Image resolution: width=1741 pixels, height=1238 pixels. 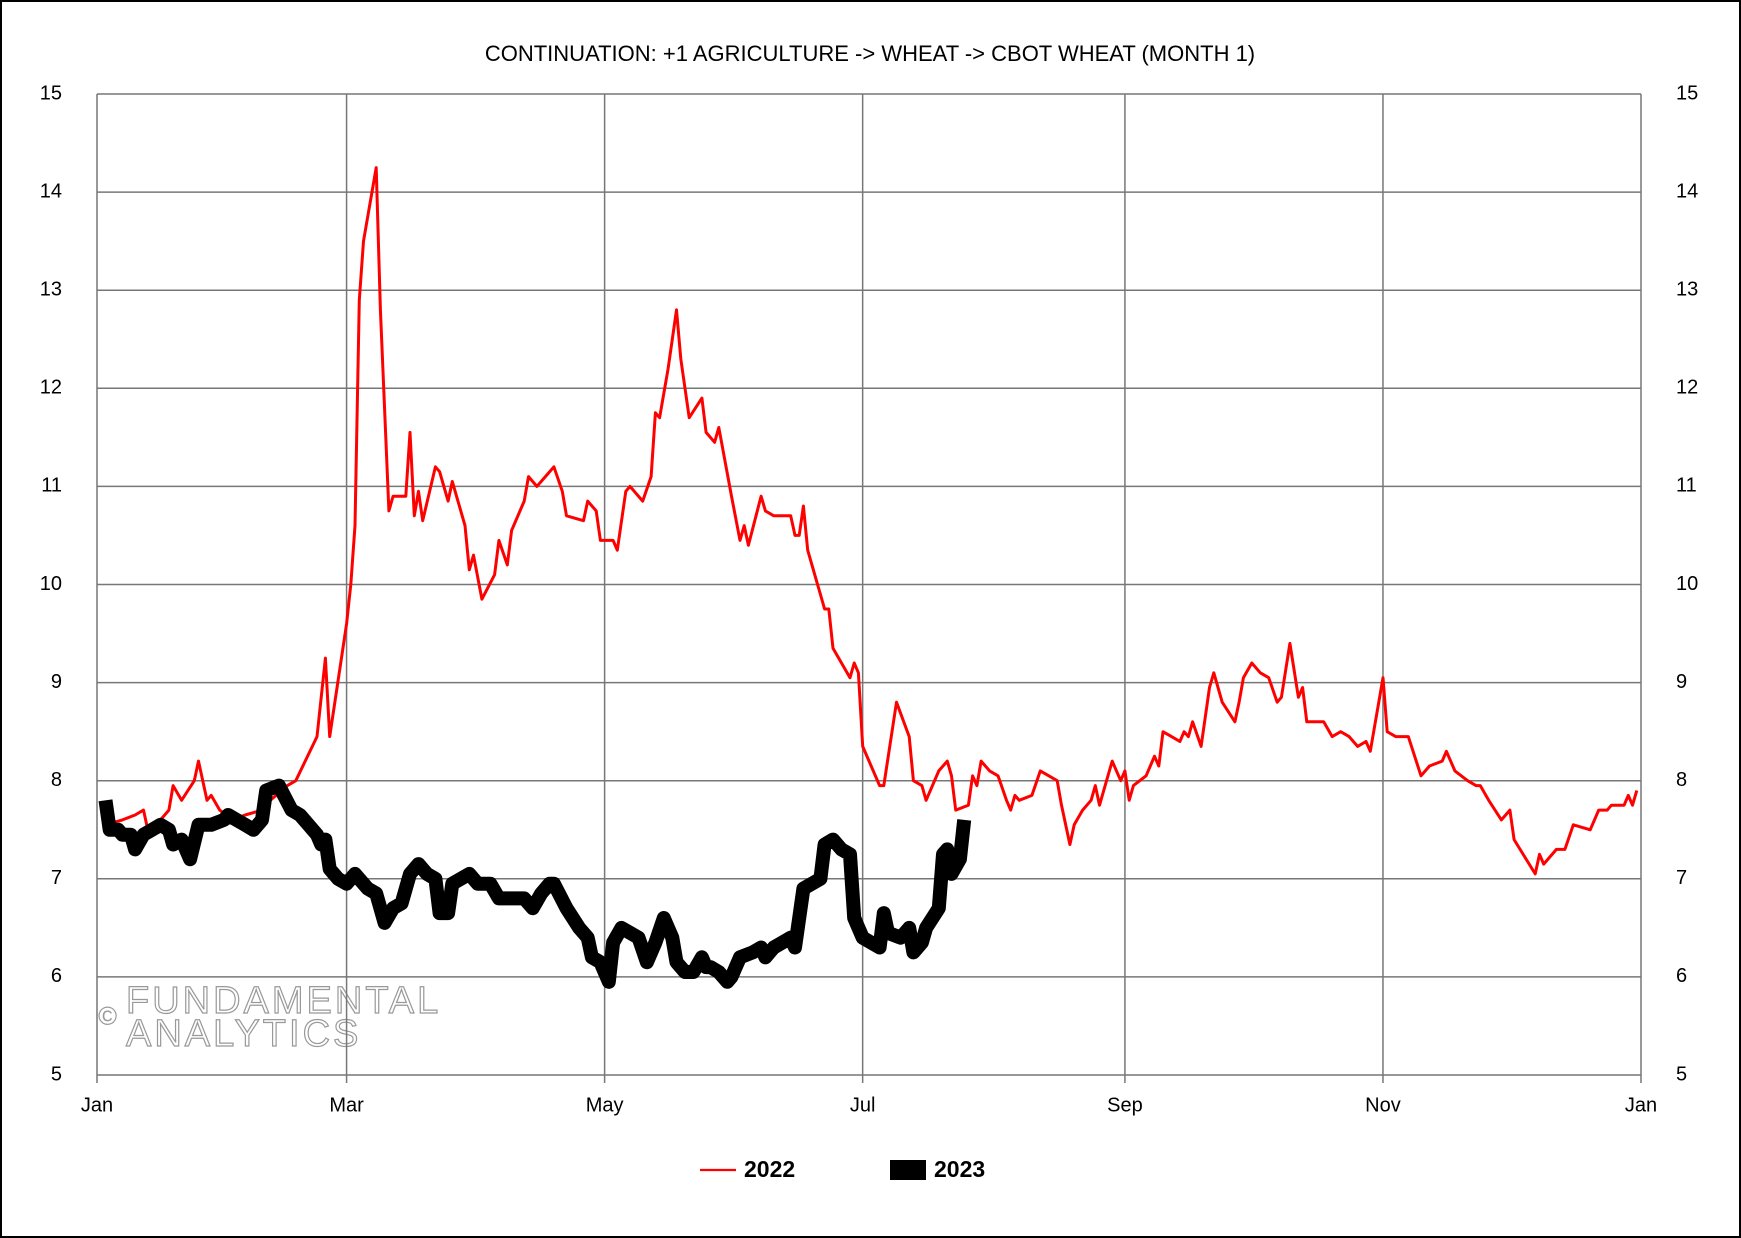 What do you see at coordinates (51, 289) in the screenshot?
I see `y-tick-label: 13` at bounding box center [51, 289].